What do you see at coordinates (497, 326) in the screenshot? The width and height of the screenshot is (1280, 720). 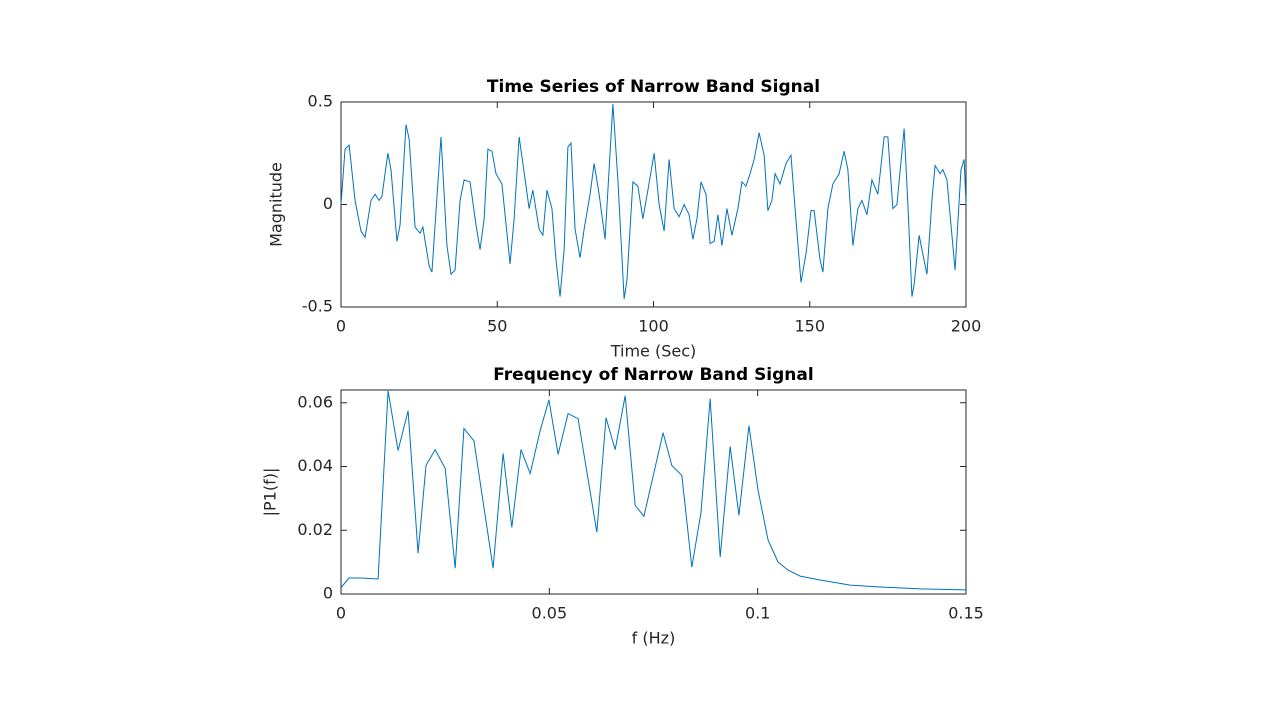 I see `x-tick-label: 50` at bounding box center [497, 326].